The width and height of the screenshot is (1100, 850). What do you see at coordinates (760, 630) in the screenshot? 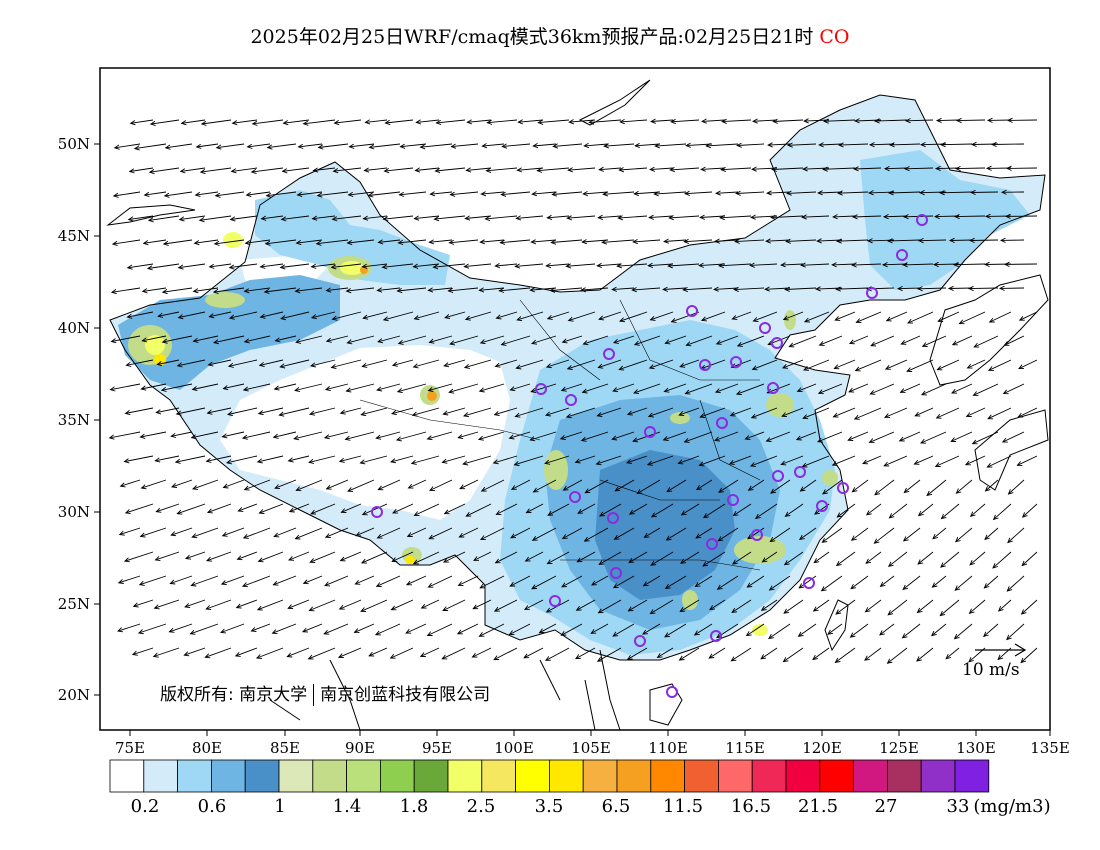
I see `hotspot-guangdong` at bounding box center [760, 630].